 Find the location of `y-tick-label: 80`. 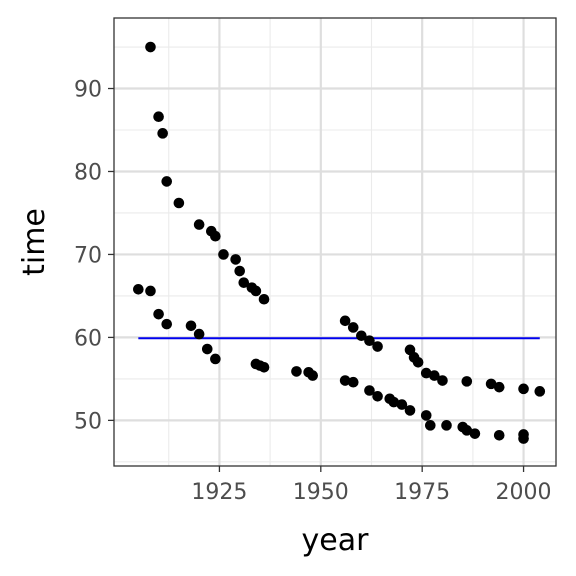

y-tick-label: 80 is located at coordinates (88, 172).